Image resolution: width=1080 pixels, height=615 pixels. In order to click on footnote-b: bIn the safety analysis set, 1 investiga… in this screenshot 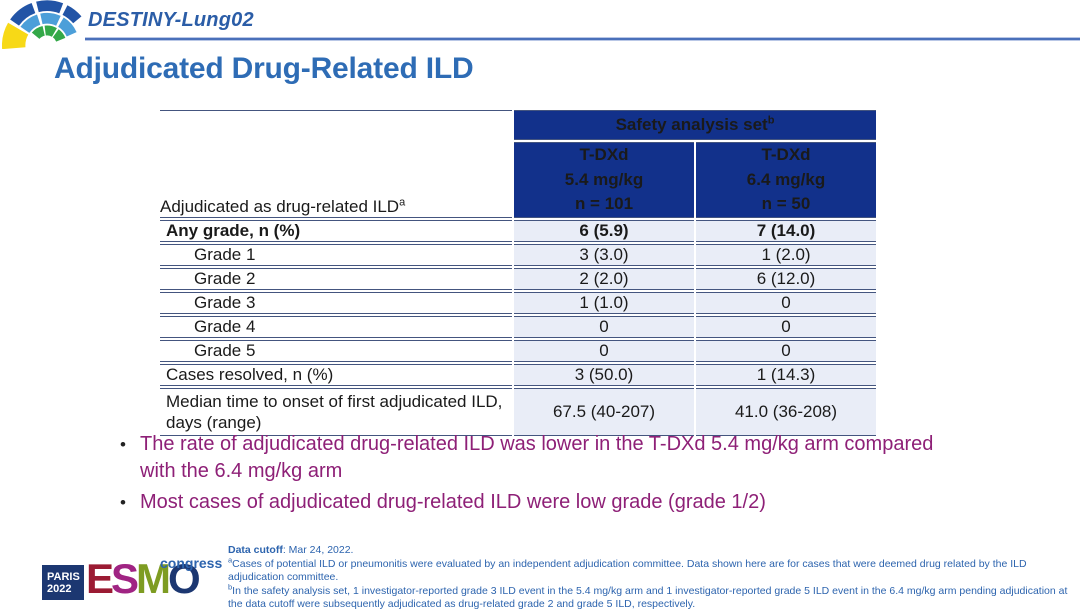, I will do `click(648, 596)`.